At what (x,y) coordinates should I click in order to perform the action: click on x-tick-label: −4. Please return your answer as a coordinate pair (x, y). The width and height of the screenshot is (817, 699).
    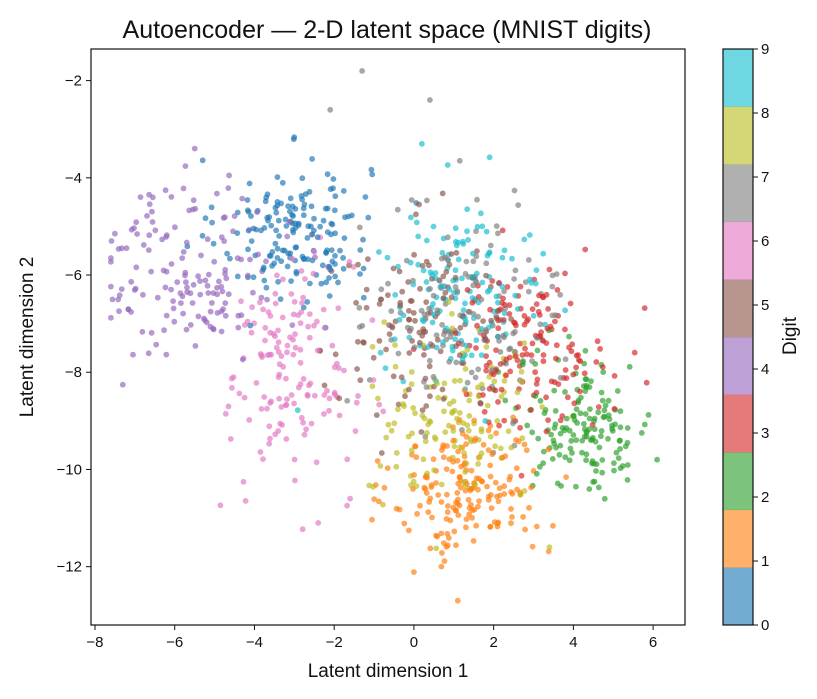
    Looking at the image, I should click on (254, 642).